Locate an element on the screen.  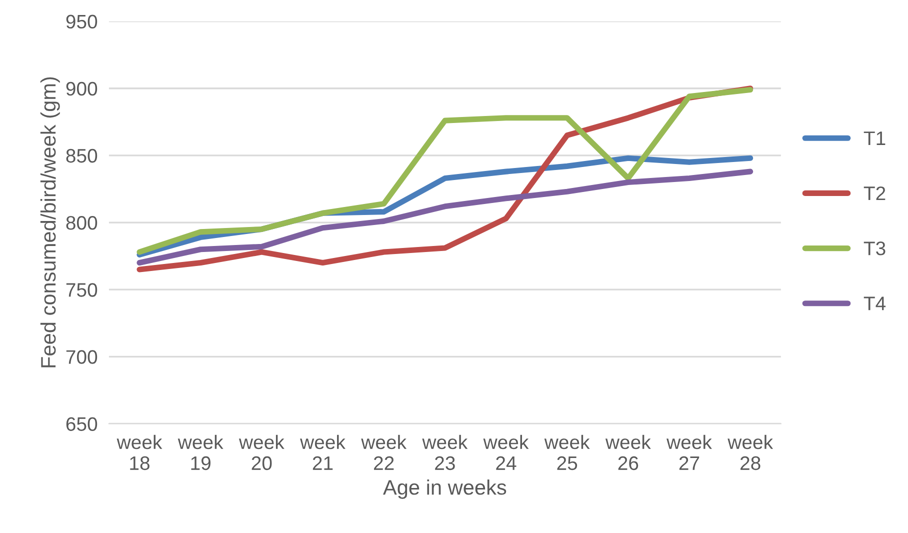
x-tick-label: week 23 is located at coordinates (445, 452).